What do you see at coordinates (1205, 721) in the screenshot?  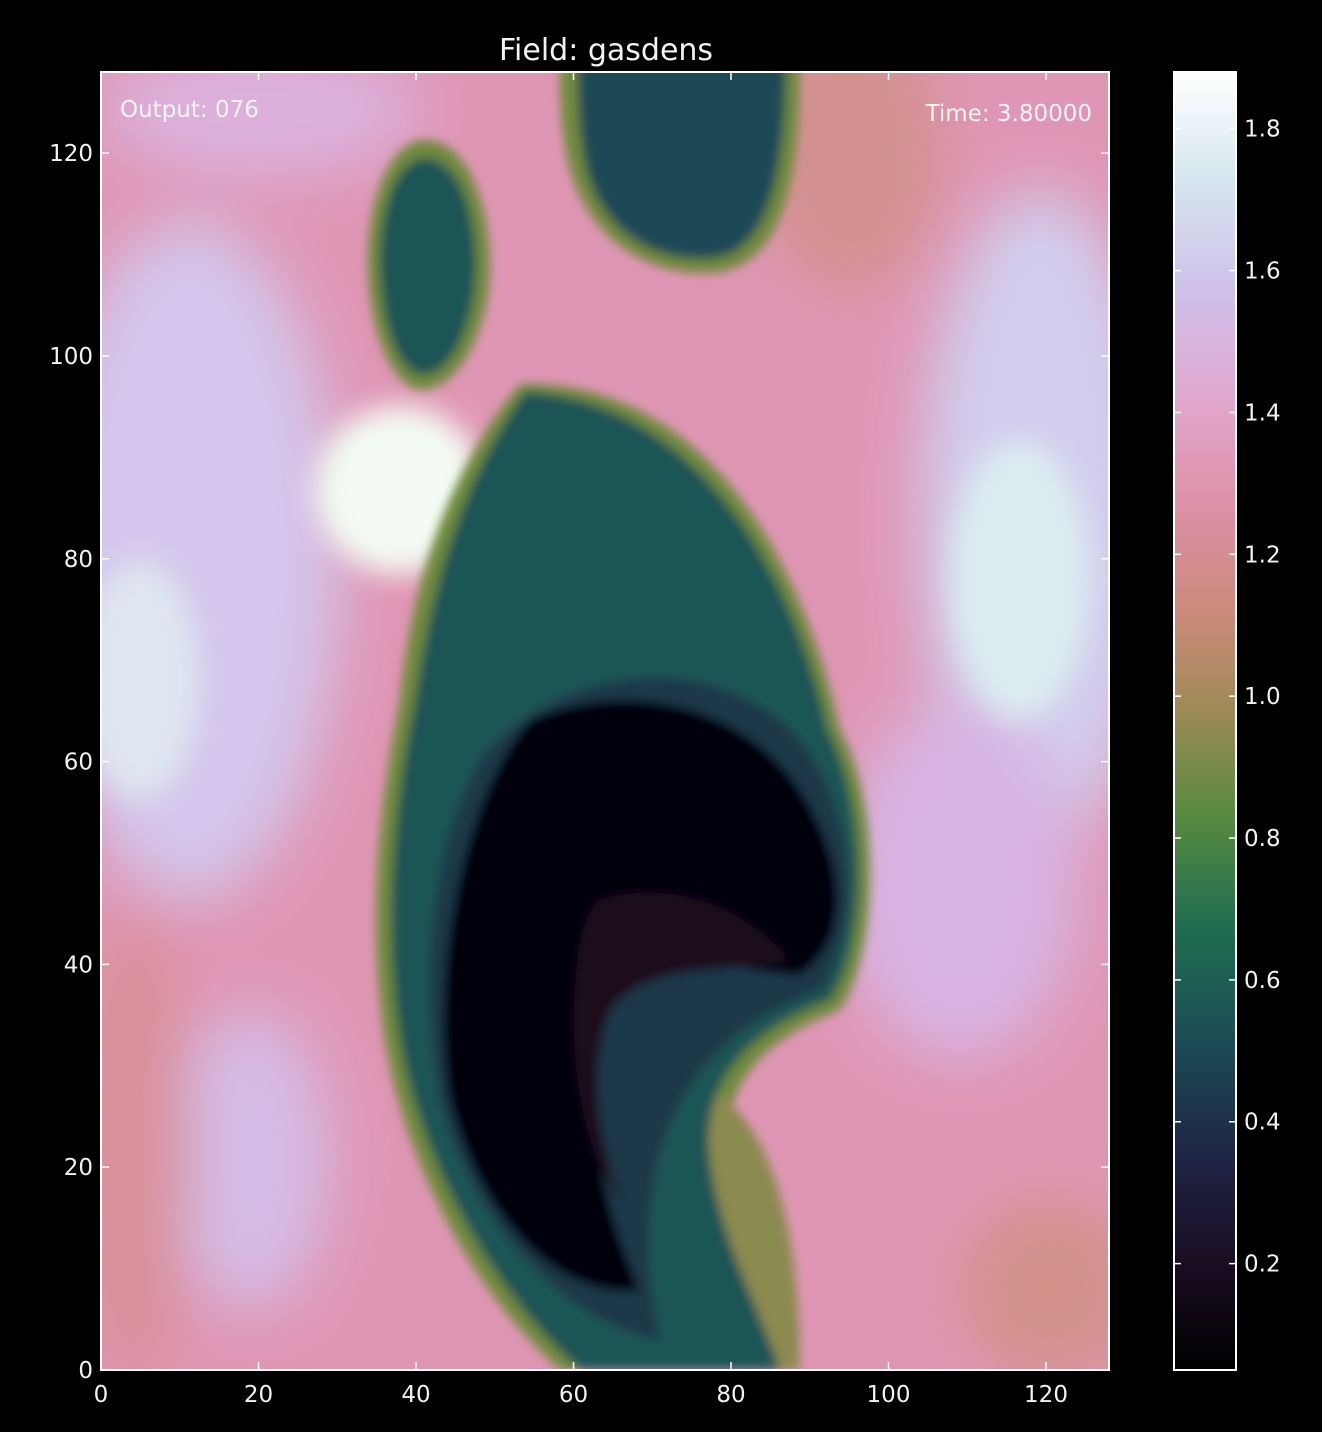 I see `colorbar` at bounding box center [1205, 721].